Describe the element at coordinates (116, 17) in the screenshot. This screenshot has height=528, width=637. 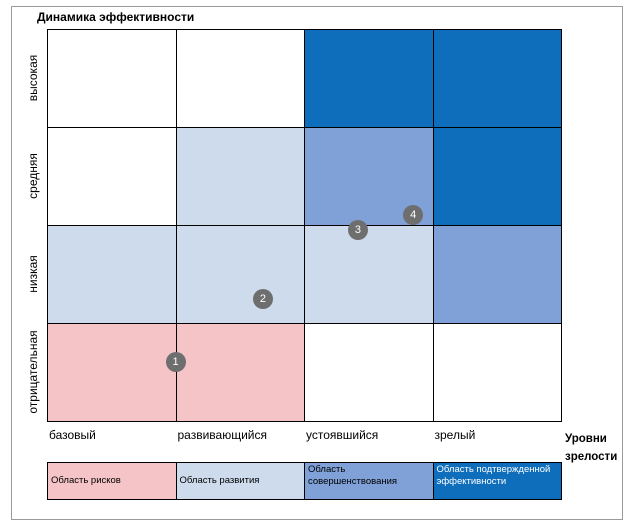
I see `diagram-title: Динамика эффективности` at that location.